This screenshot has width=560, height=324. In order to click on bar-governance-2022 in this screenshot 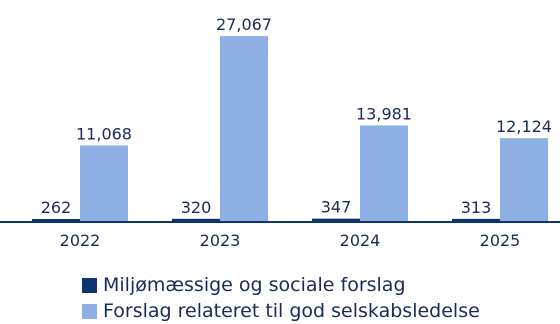, I will do `click(104, 183)`.